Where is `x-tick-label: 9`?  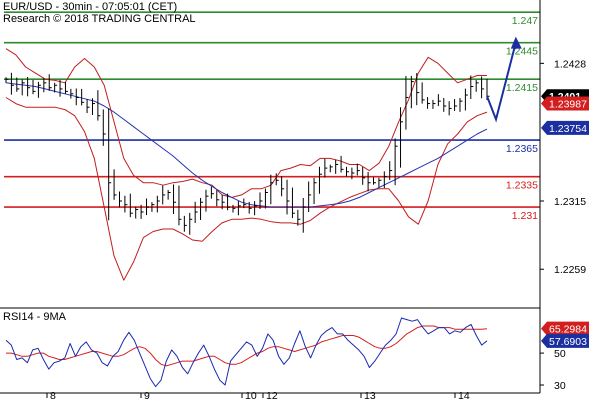
x-tick-label: 9 is located at coordinates (147, 395).